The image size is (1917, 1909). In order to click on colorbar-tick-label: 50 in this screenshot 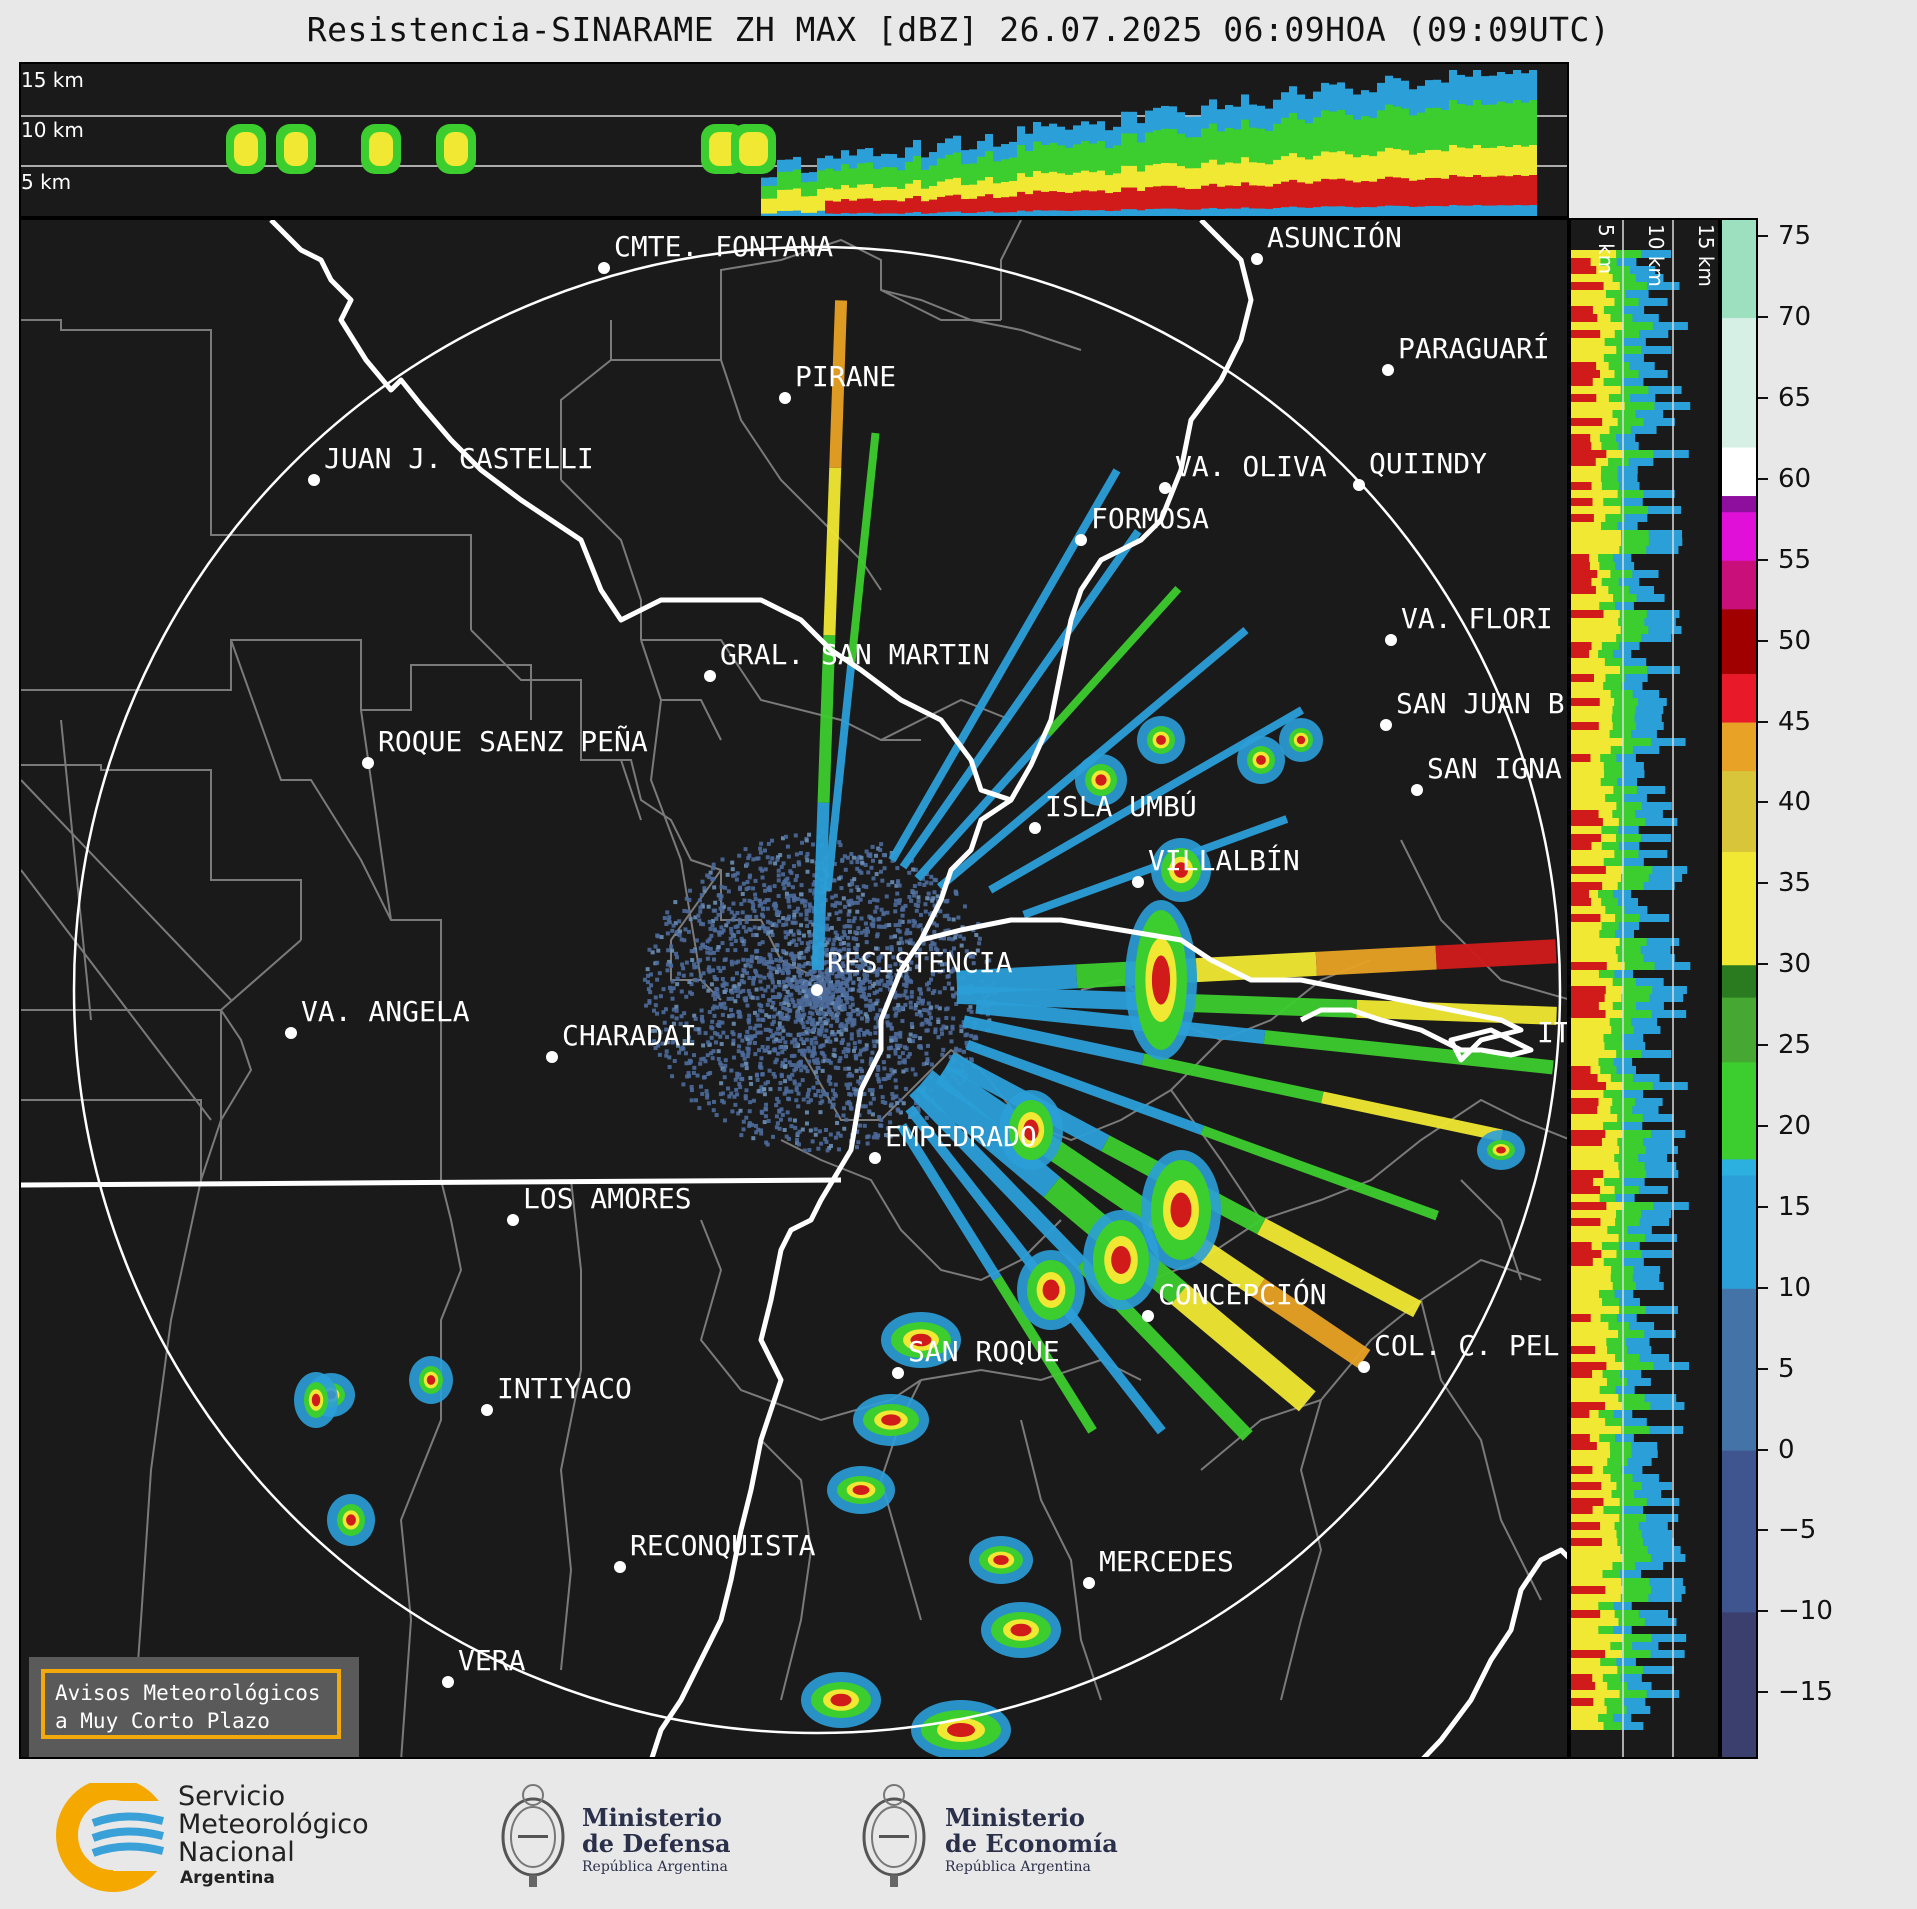, I will do `click(1795, 640)`.